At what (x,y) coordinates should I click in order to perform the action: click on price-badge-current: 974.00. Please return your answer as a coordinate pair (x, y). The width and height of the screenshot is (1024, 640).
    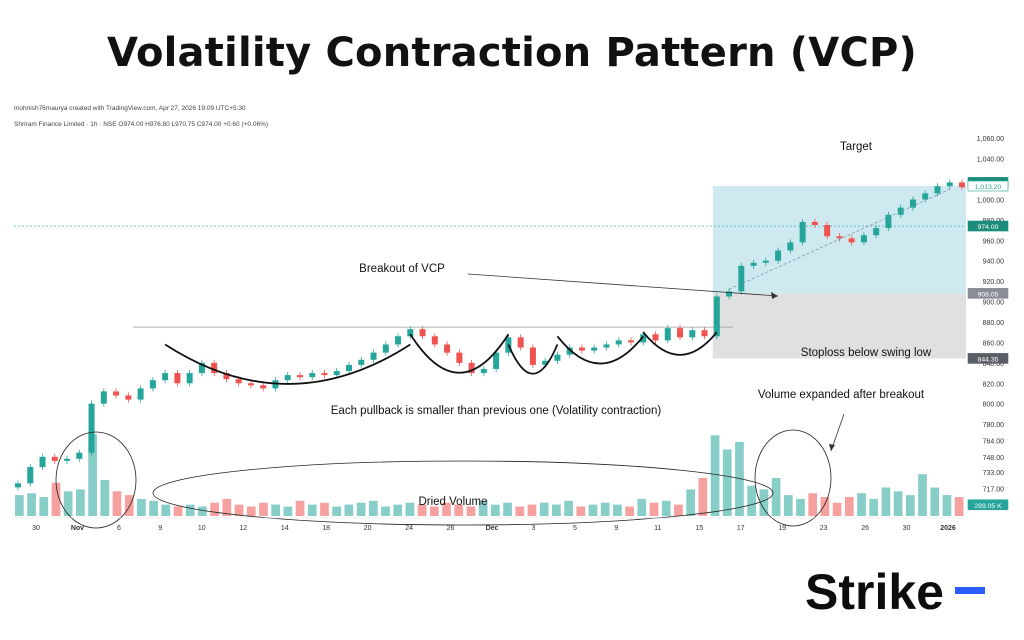
    Looking at the image, I should click on (988, 227).